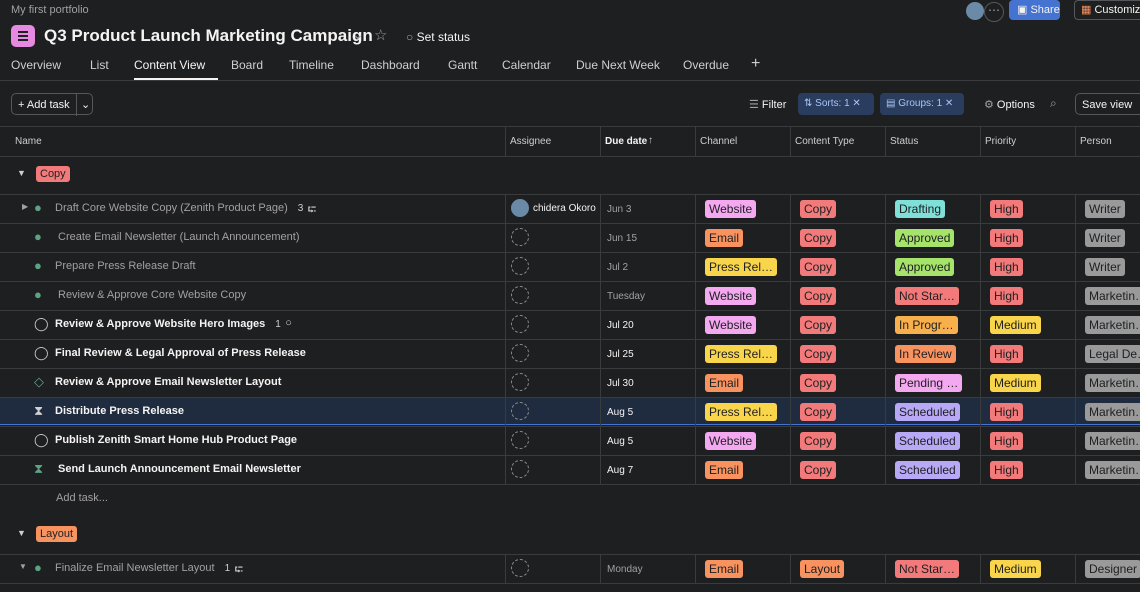 The image size is (1140, 592). Describe the element at coordinates (25, 206) in the screenshot. I see `expand-arrow: ▶` at that location.